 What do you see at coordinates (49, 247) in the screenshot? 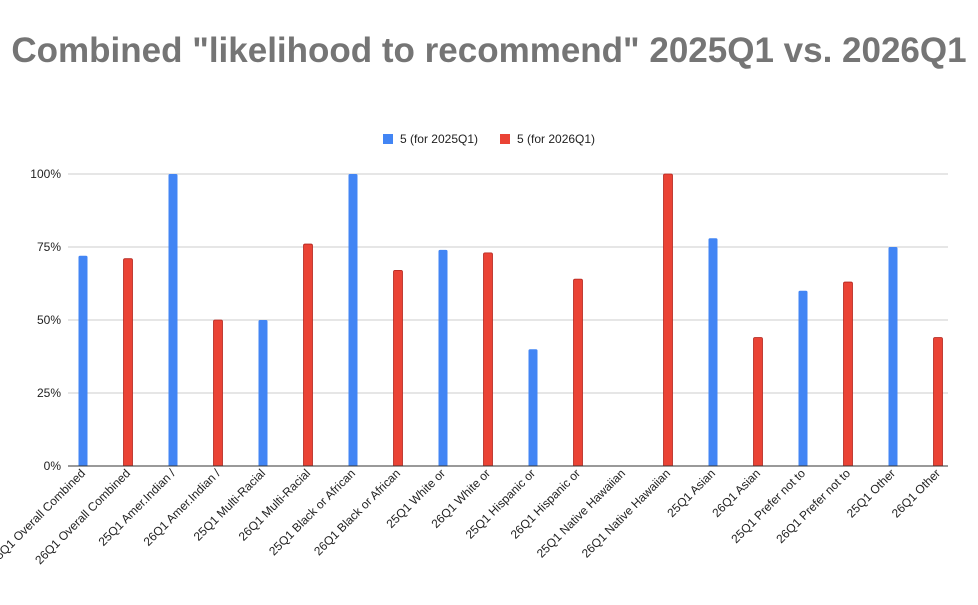
I see `y-tick-label: 75%` at bounding box center [49, 247].